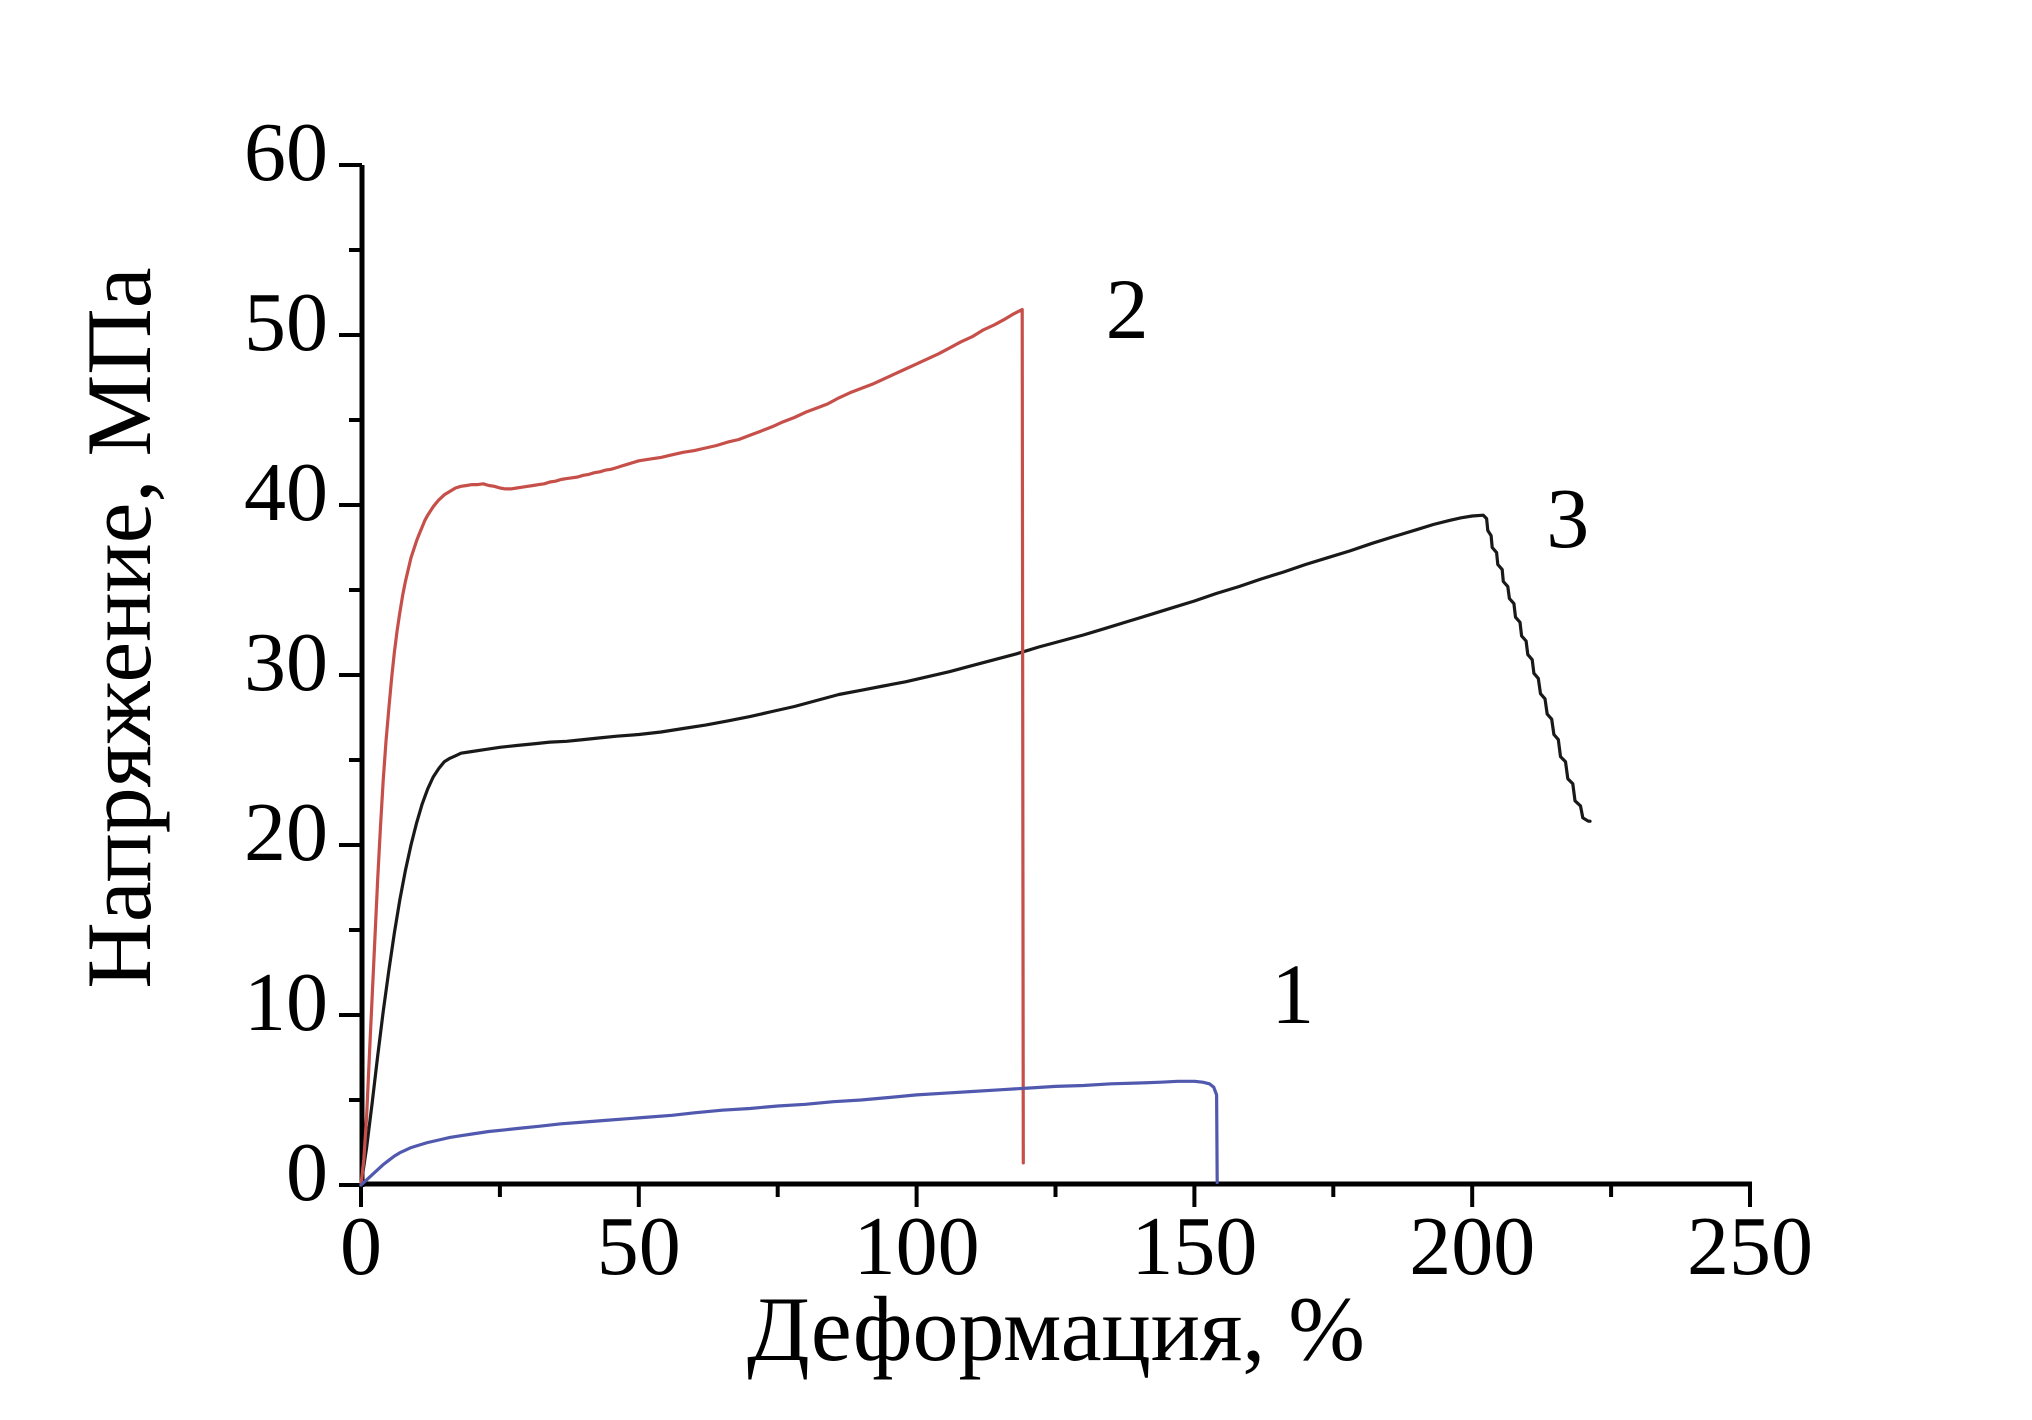 The width and height of the screenshot is (2032, 1420). I want to click on y-tick-label: 50, so click(286, 322).